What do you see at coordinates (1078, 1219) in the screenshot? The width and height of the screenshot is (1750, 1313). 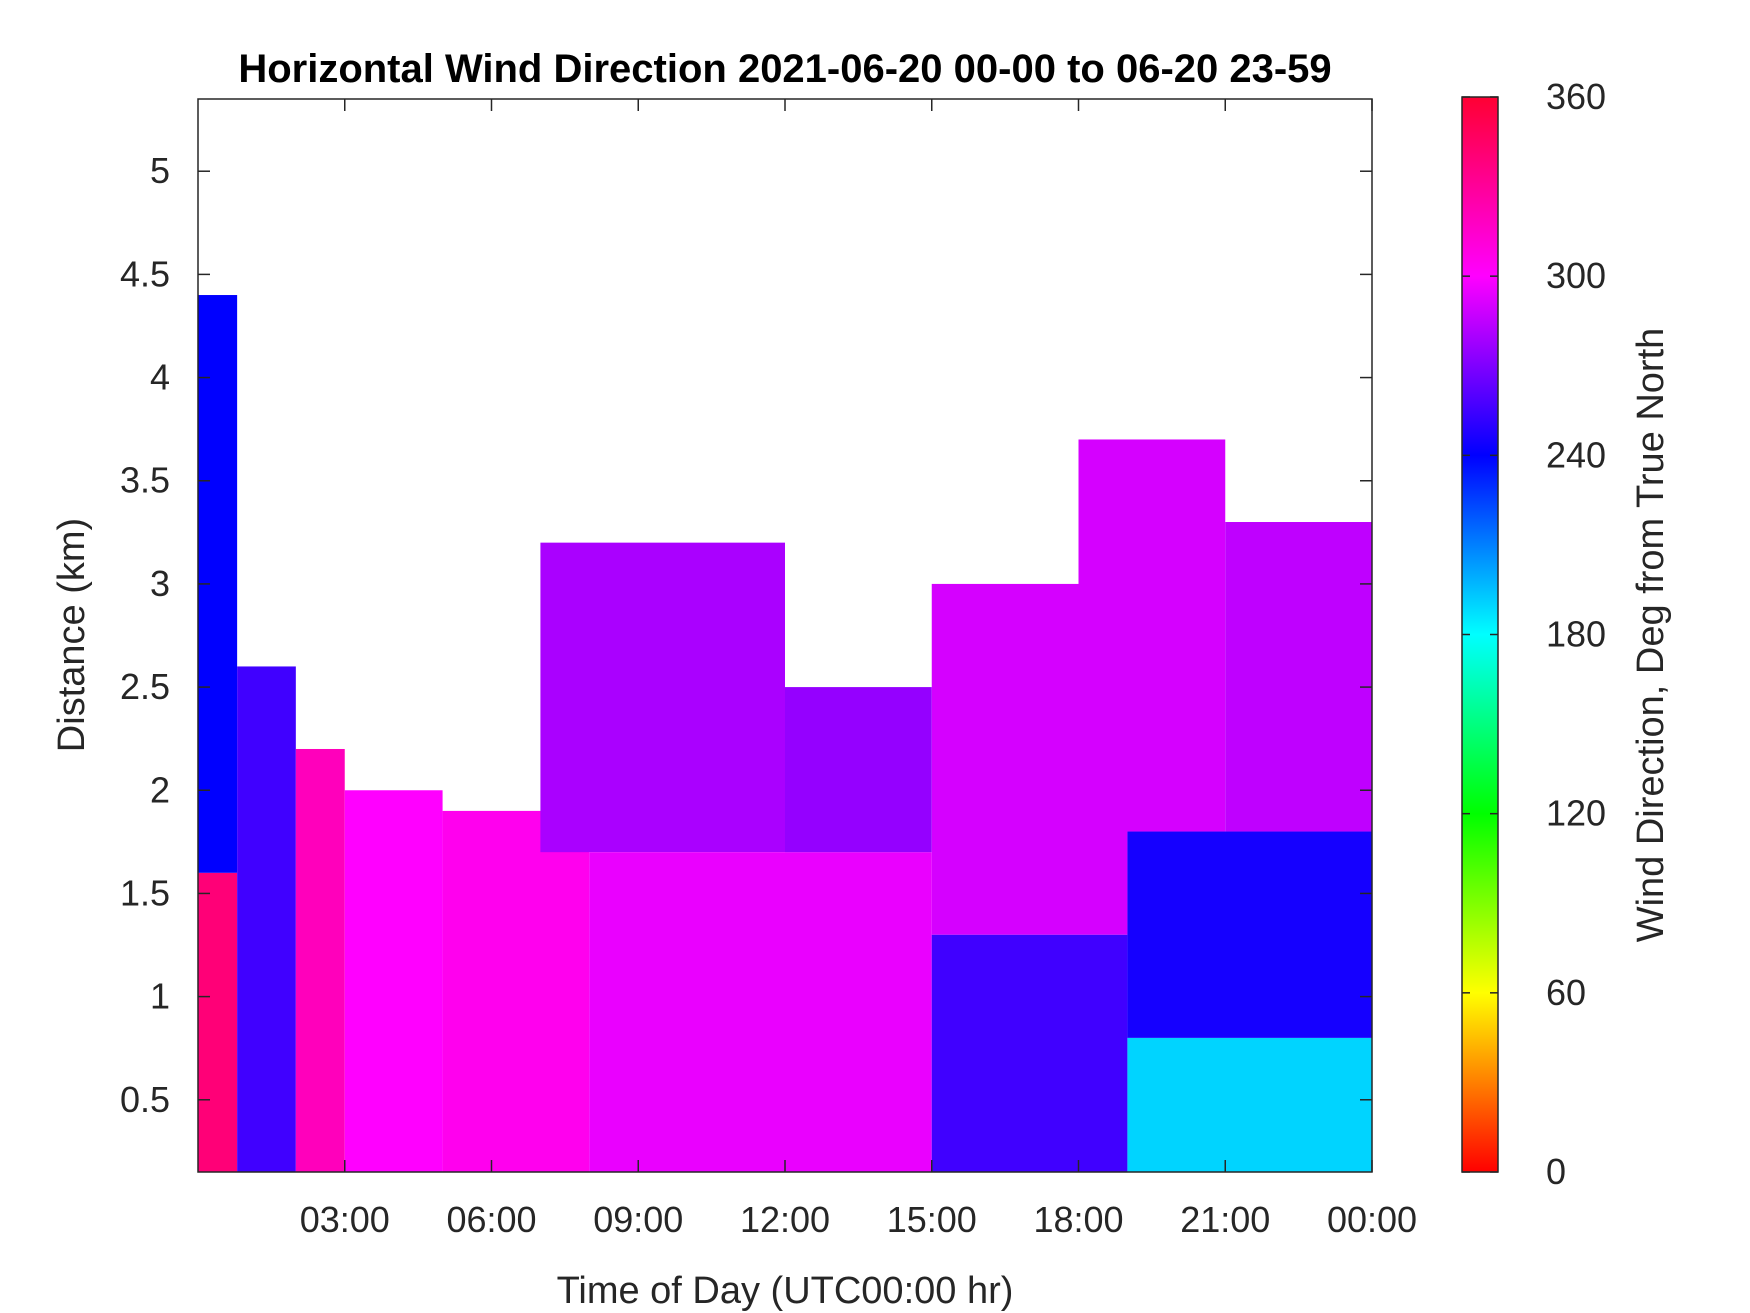 I see `x-tick-label: 18:00` at bounding box center [1078, 1219].